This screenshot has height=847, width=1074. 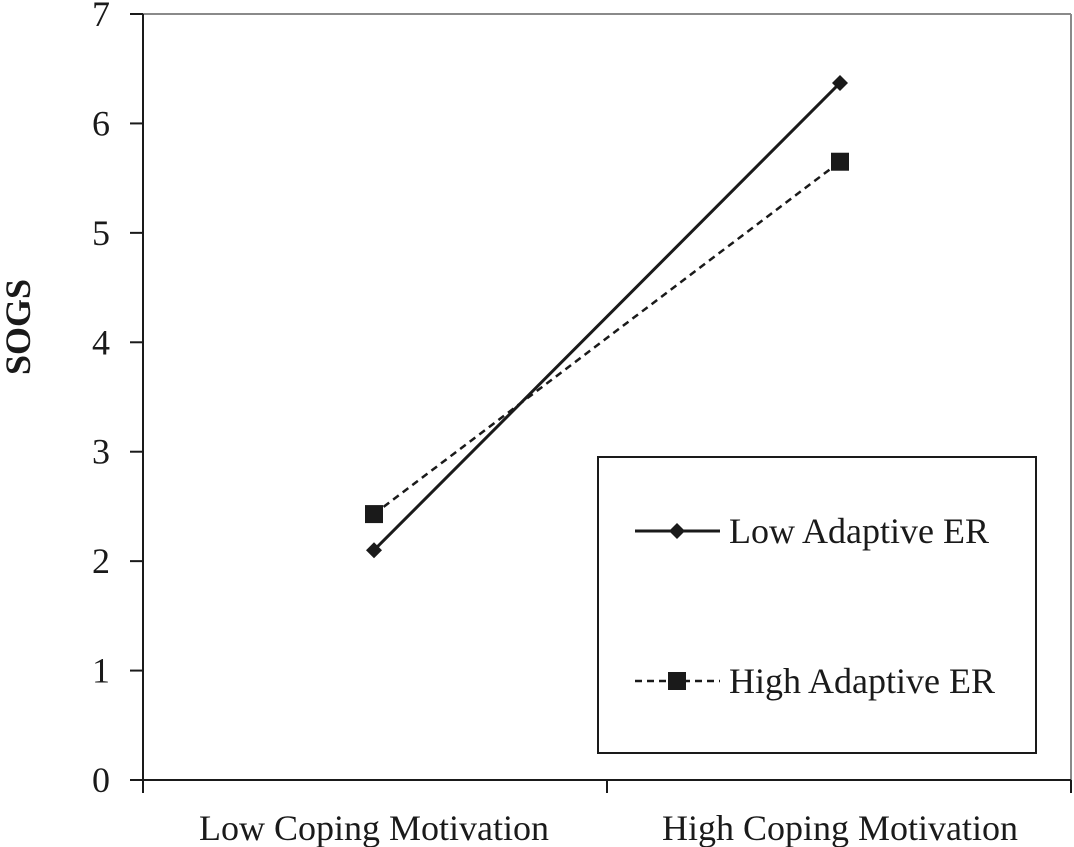 I want to click on legend-marker-high-adaptive-er, so click(x=677, y=681).